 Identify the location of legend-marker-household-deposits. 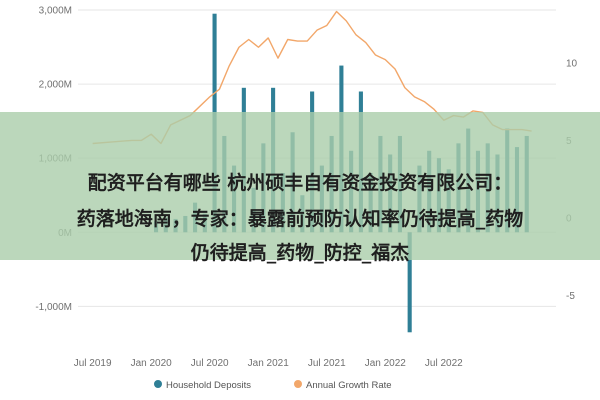
(158, 384).